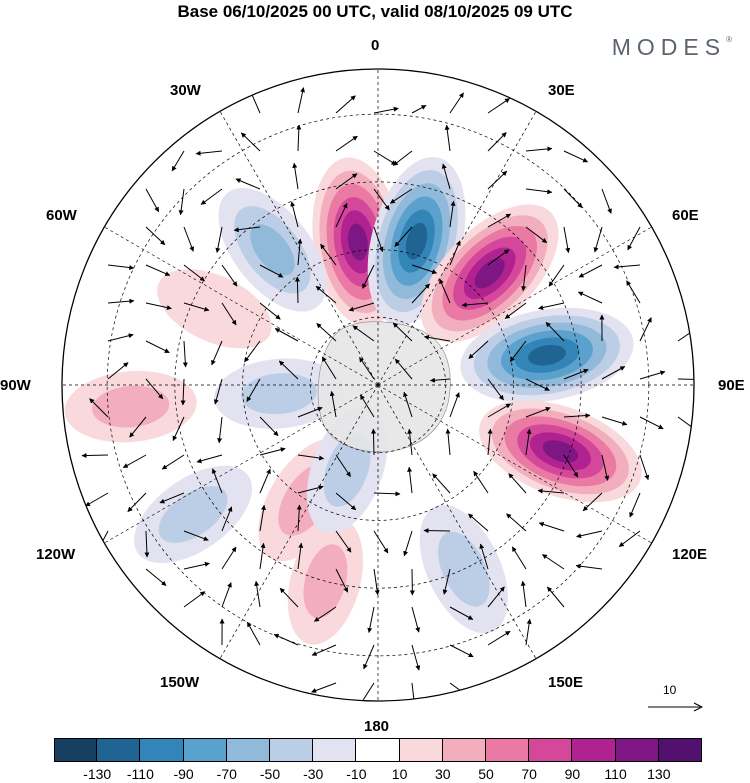 Image resolution: width=750 pixels, height=783 pixels. Describe the element at coordinates (226, 774) in the screenshot. I see `colorbar-tick-3: -70` at that location.